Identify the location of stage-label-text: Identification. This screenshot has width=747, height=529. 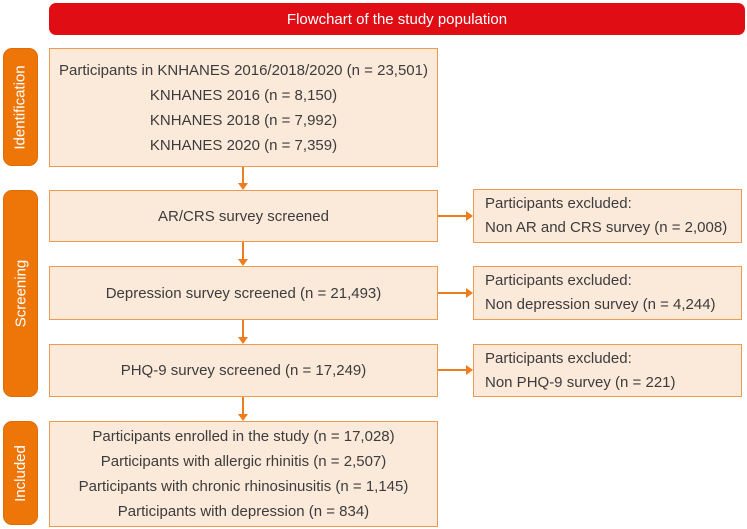
(21, 107).